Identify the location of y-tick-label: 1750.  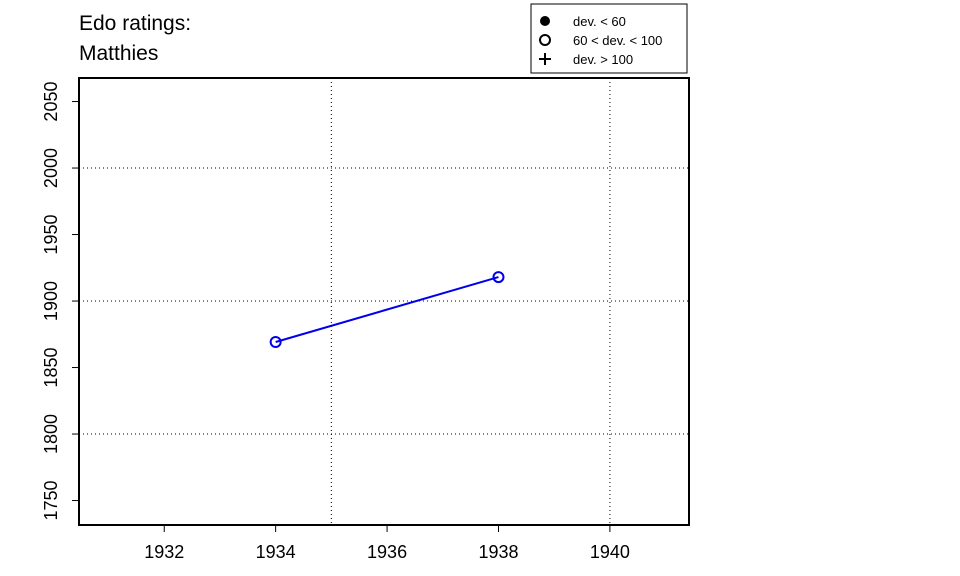
(51, 501).